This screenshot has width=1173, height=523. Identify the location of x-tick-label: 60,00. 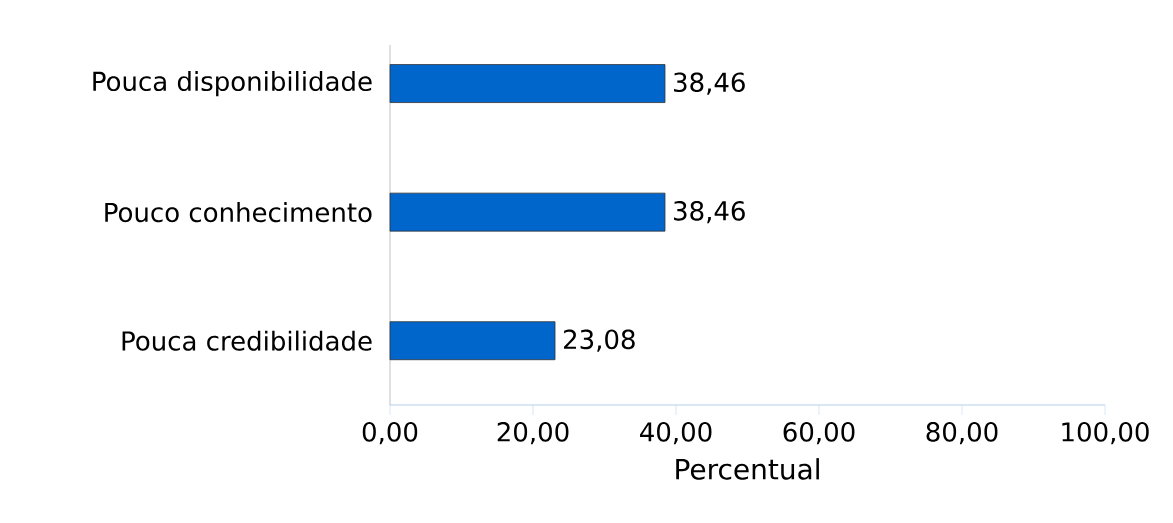
(819, 433).